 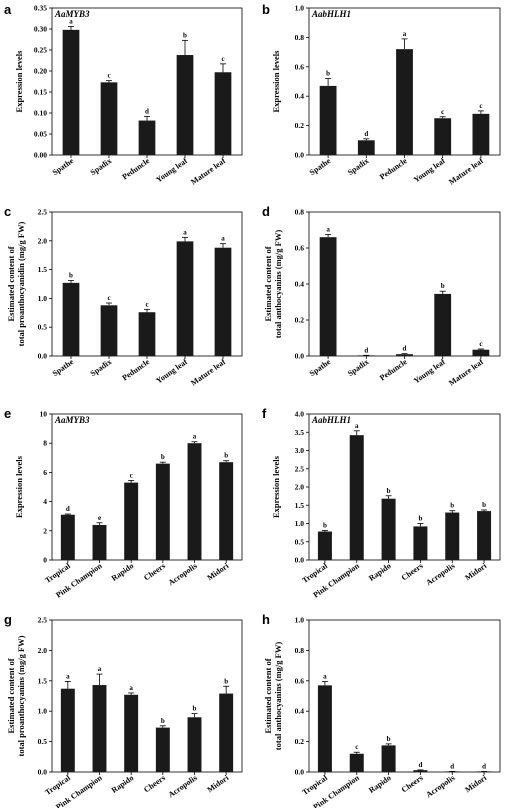 I want to click on panel-letter: g, so click(x=8, y=619).